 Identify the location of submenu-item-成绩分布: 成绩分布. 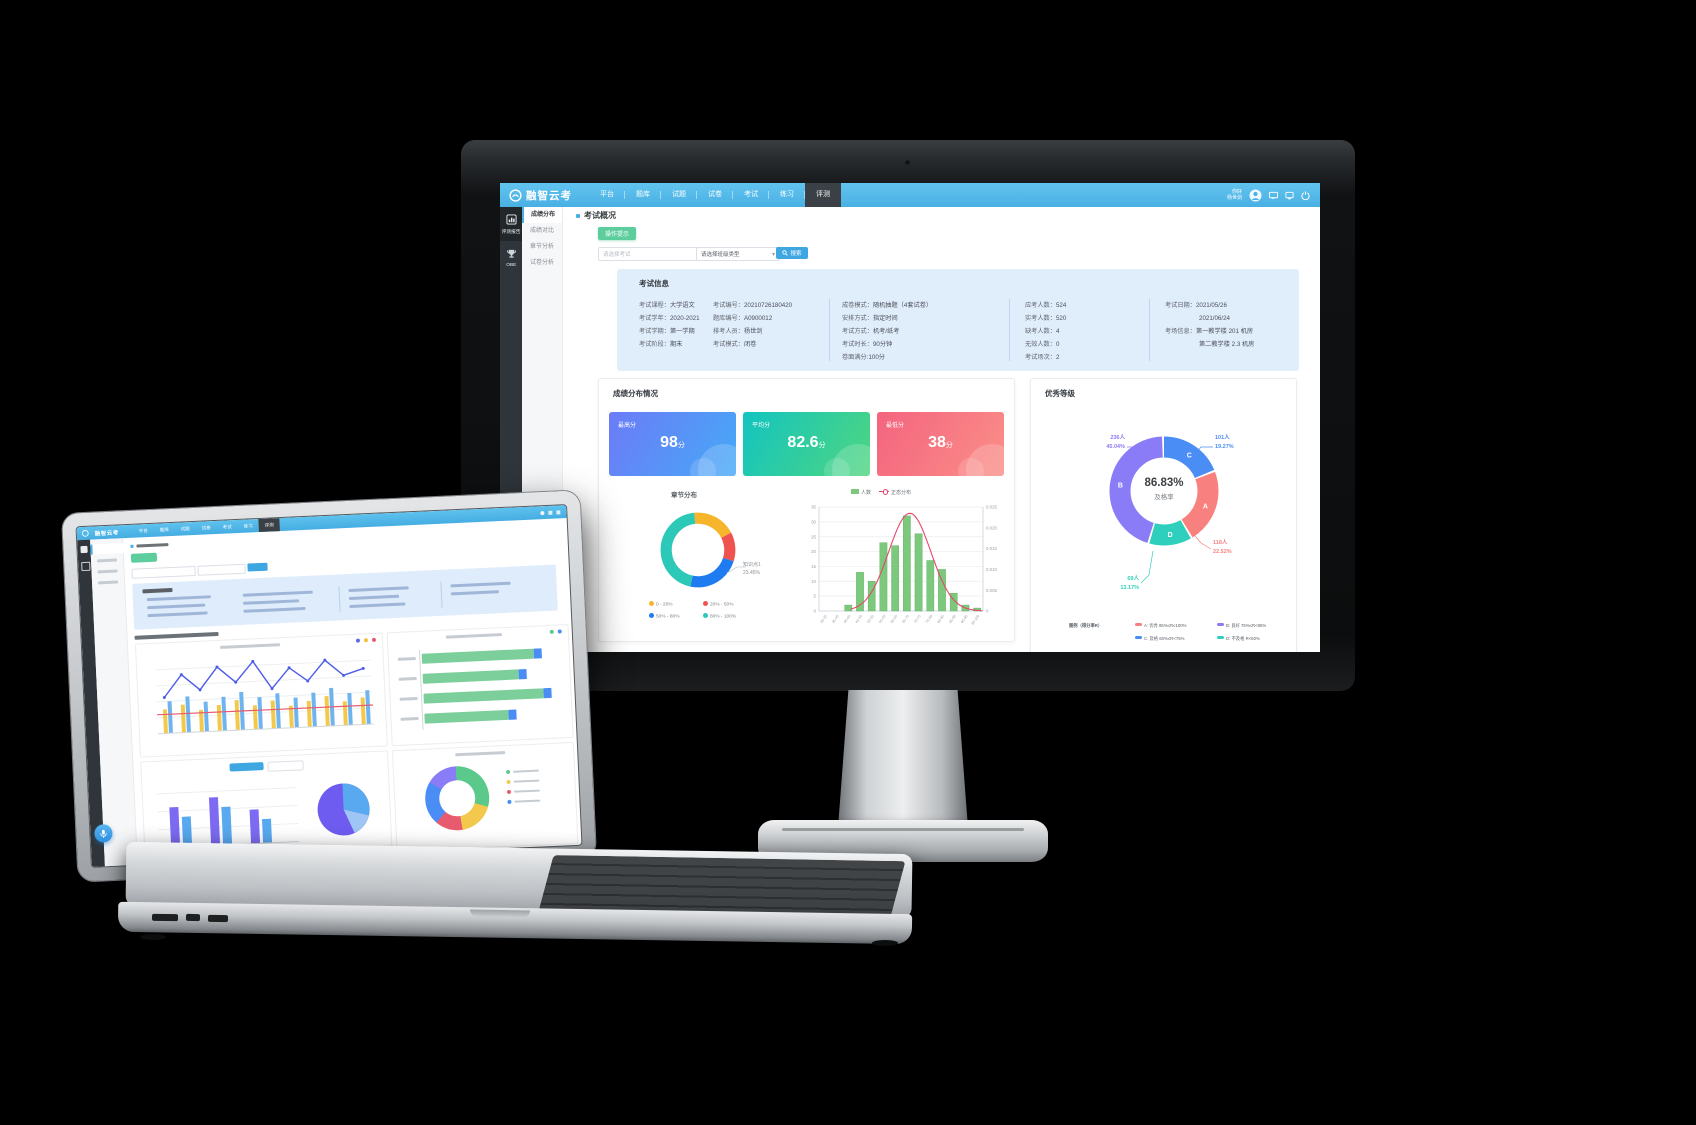
(542, 215).